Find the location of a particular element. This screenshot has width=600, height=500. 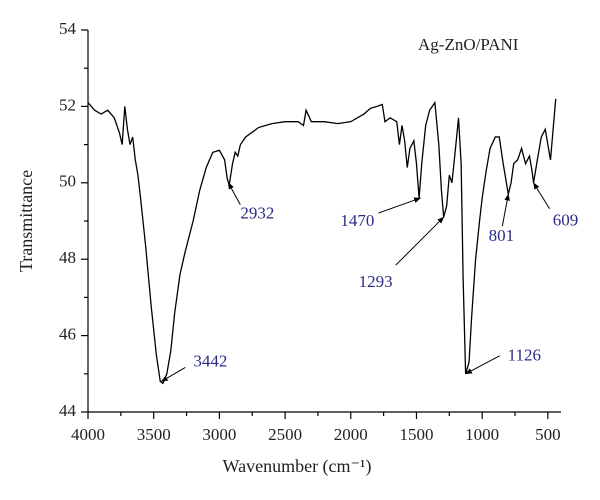

y-tick-label: 48 is located at coordinates (67, 257).